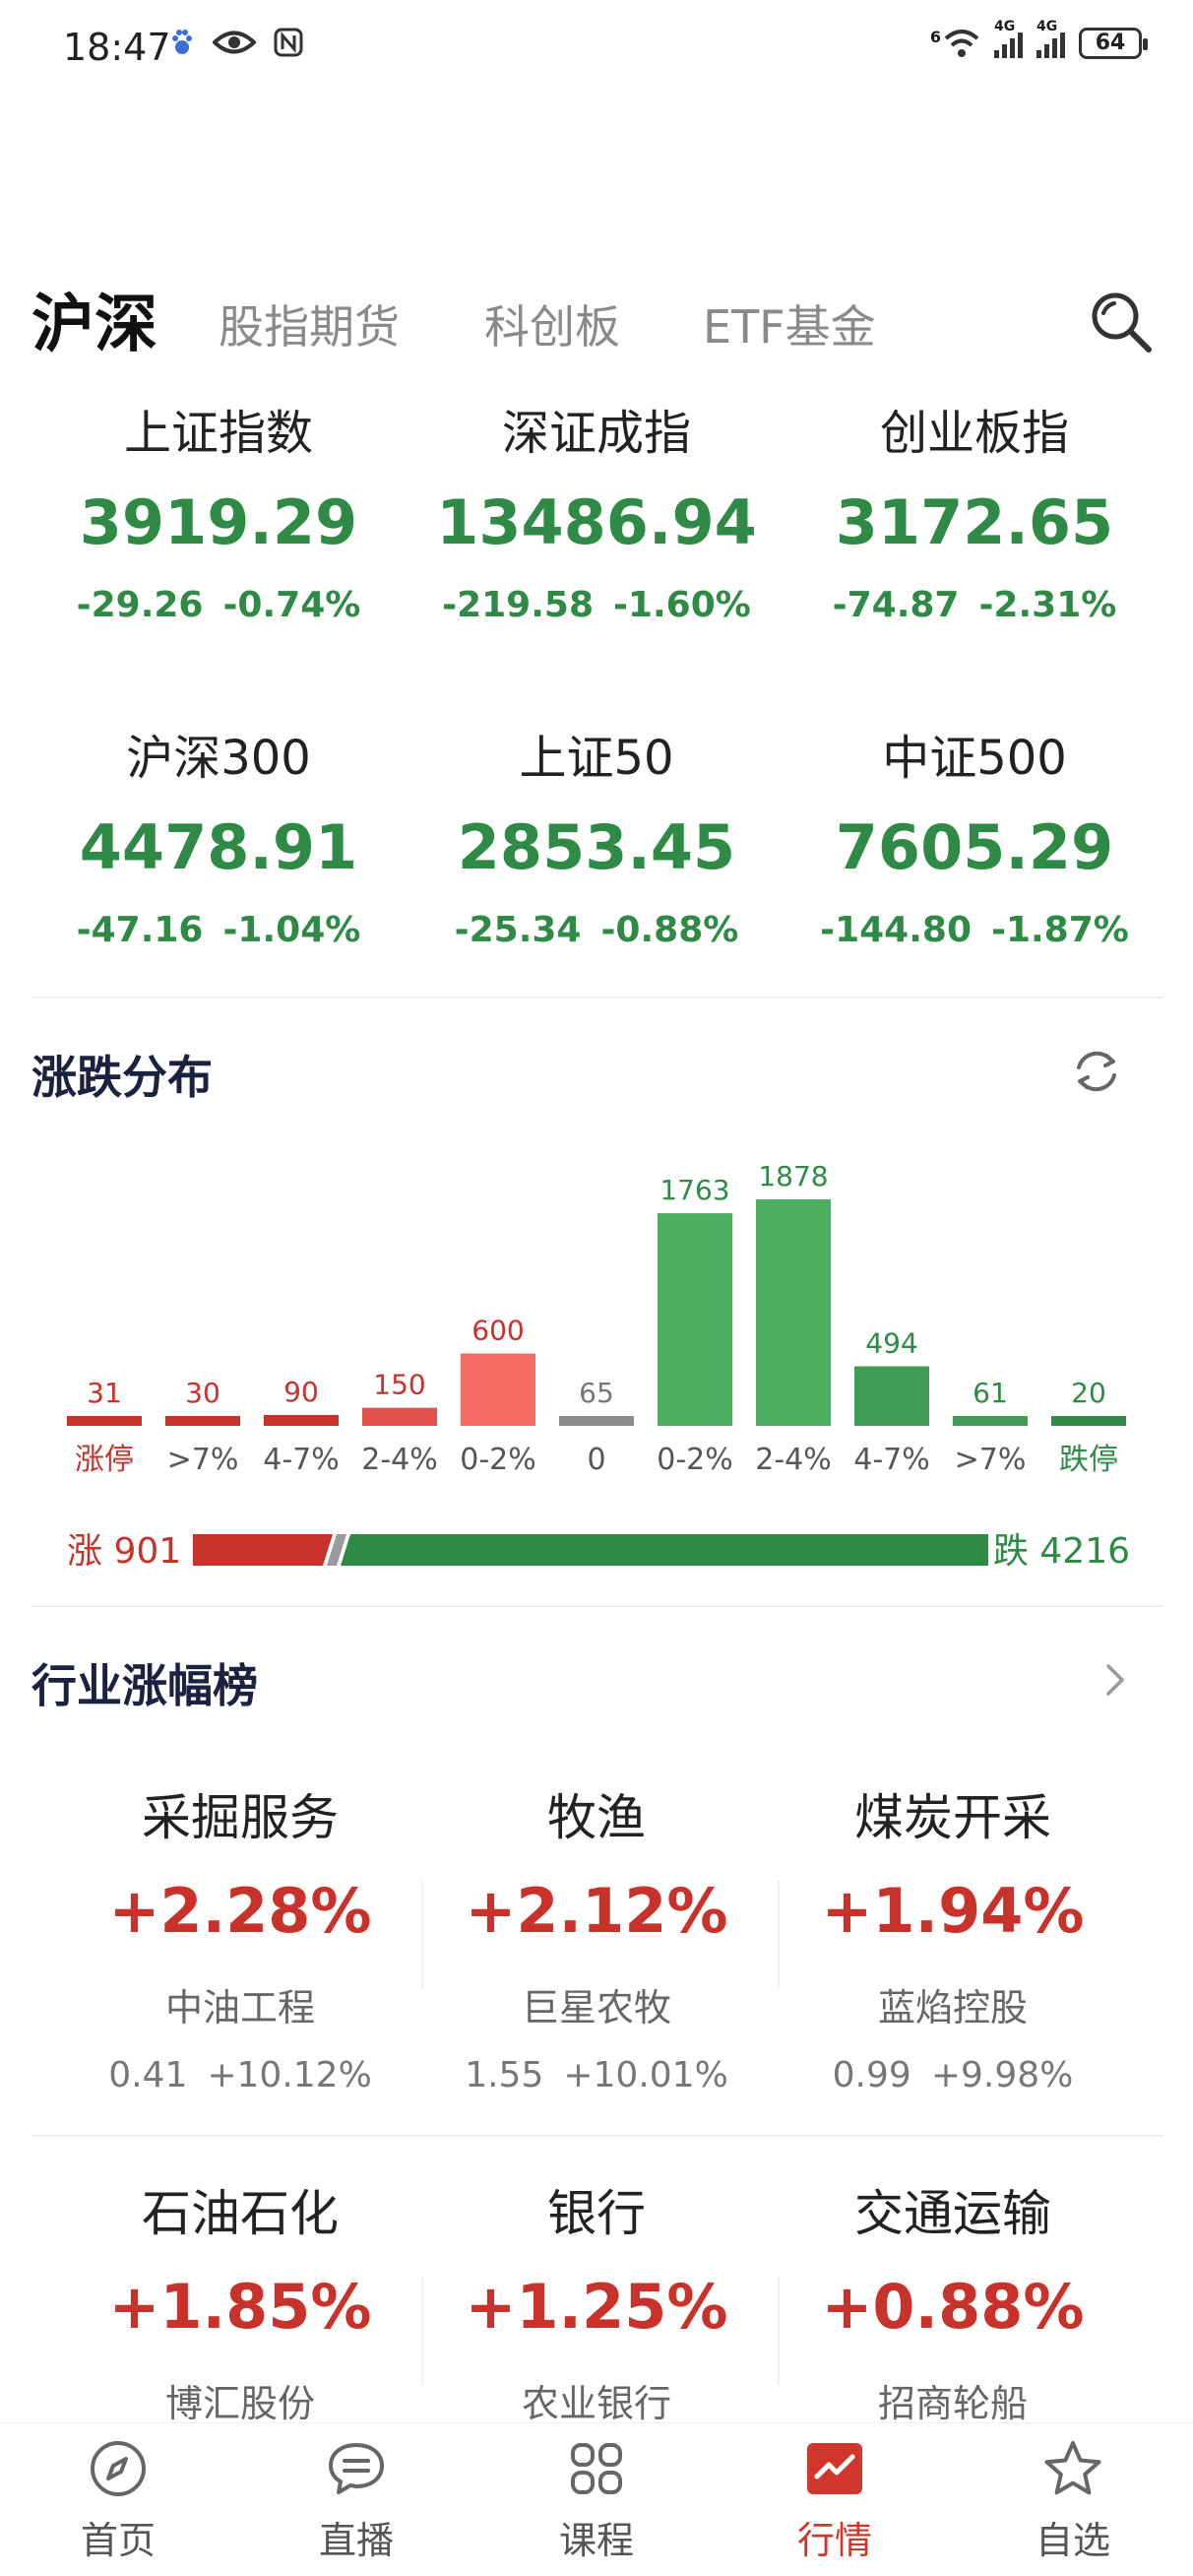 This screenshot has height=2576, width=1193. Describe the element at coordinates (336, 1550) in the screenshot. I see `flat-ratio-fill` at that location.